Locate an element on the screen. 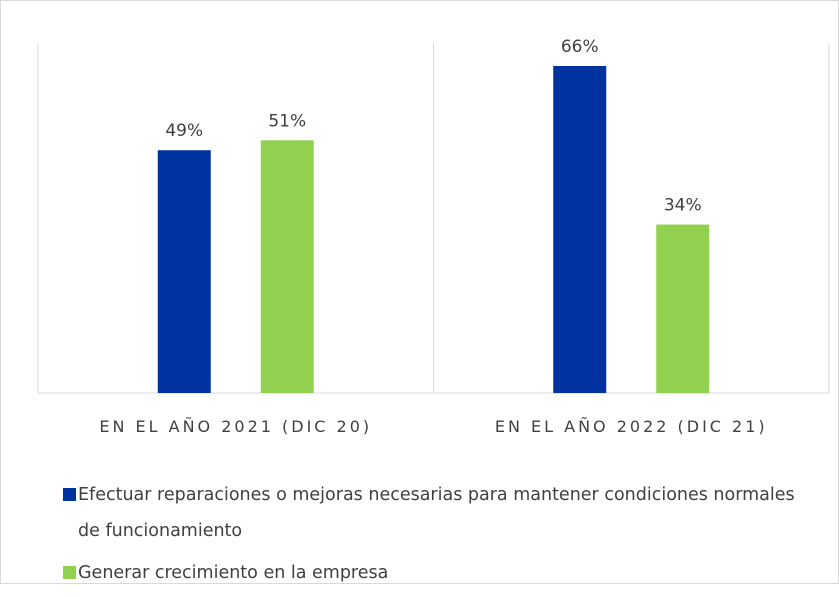  x-tick-label: EN EL AÑO 2022 (DIC 21) is located at coordinates (631, 426).